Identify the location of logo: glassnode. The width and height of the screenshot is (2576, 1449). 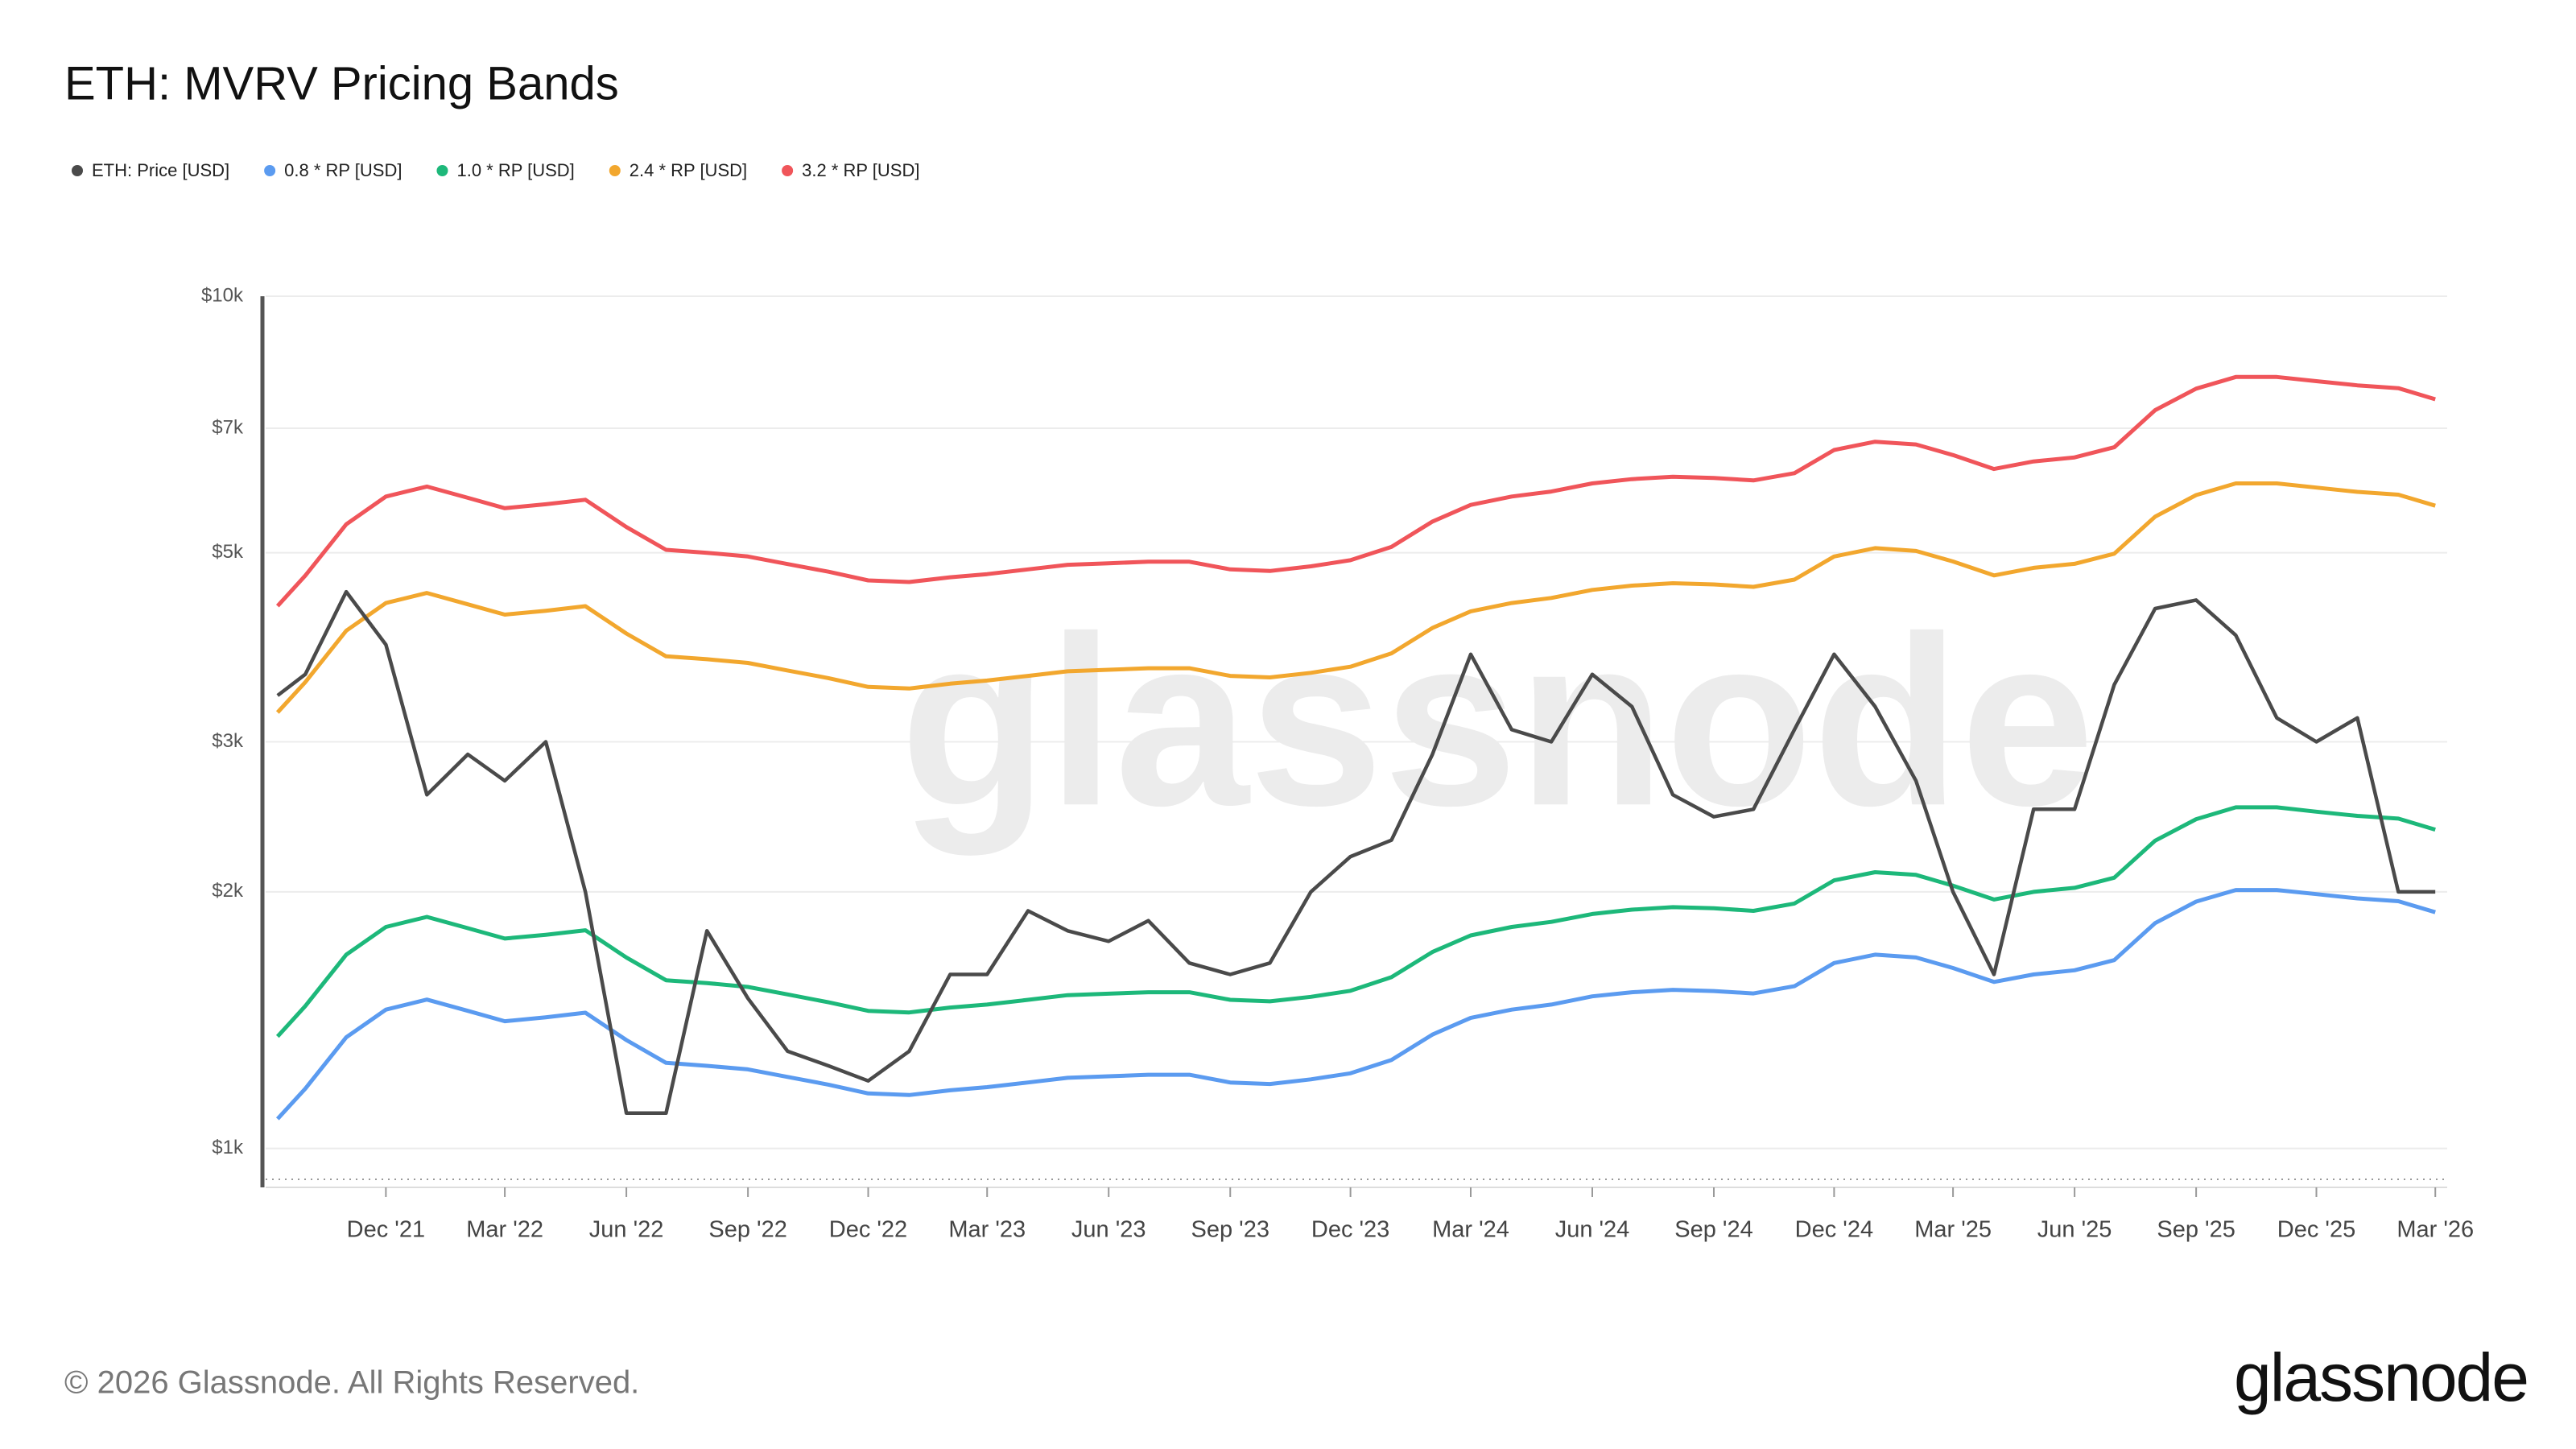
(2381, 1377).